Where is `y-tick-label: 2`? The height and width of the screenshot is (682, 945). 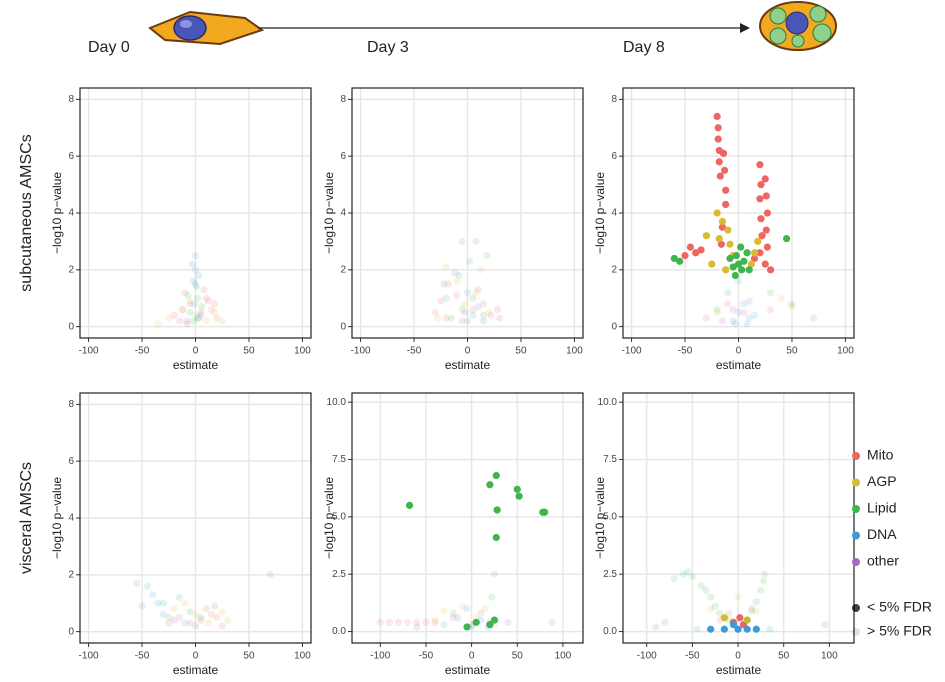 y-tick-label: 2 is located at coordinates (343, 269).